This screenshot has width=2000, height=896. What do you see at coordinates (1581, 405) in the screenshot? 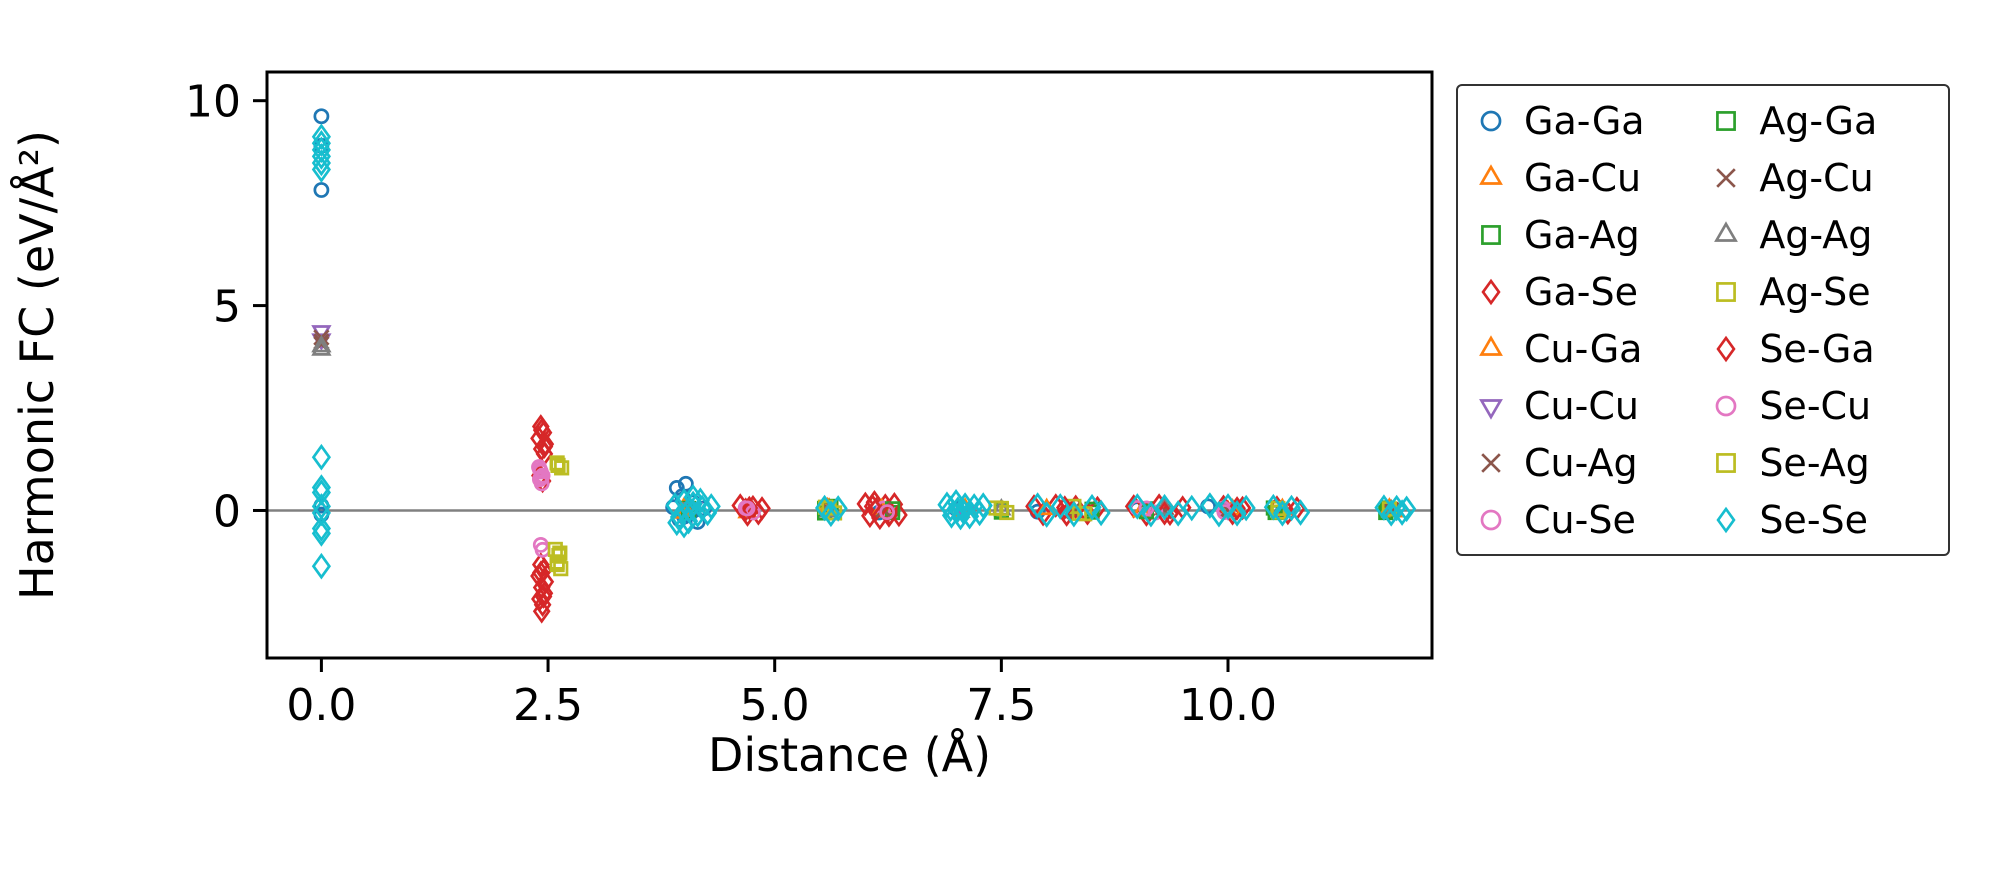
I see `legend-label: Cu-Cu` at bounding box center [1581, 405].